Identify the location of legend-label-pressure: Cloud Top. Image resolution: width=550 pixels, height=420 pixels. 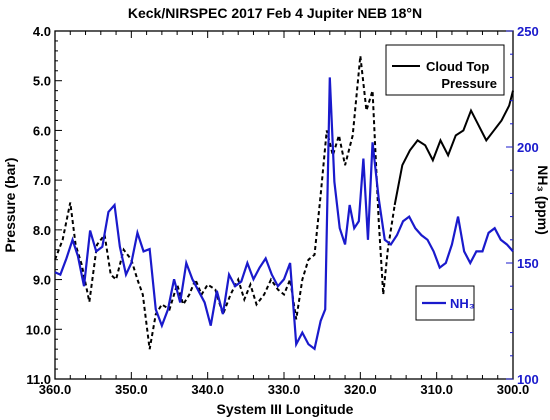
(457, 66).